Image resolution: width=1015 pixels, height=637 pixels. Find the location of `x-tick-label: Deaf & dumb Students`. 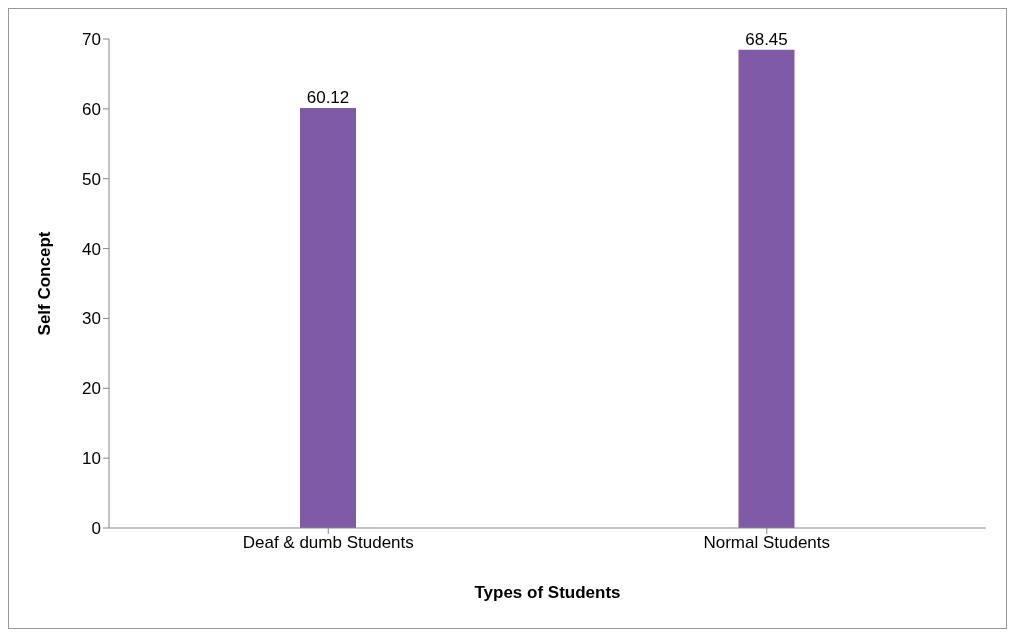

x-tick-label: Deaf & dumb Students is located at coordinates (328, 543).